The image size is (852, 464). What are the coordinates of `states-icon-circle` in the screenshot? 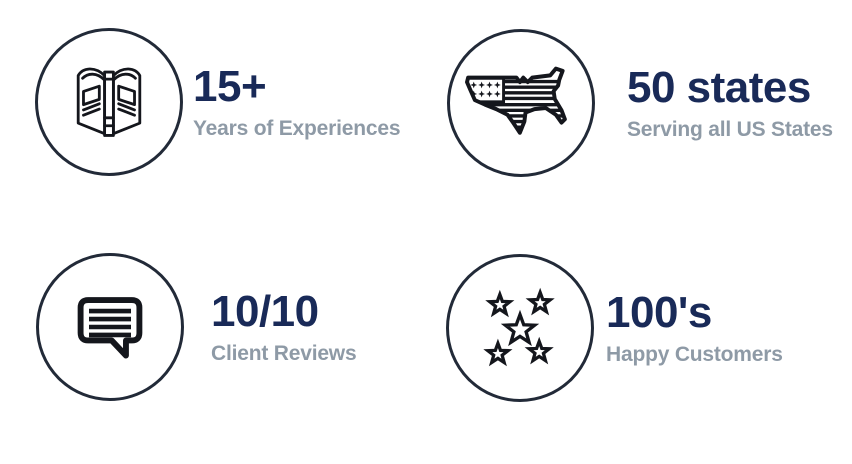 It's located at (521, 103).